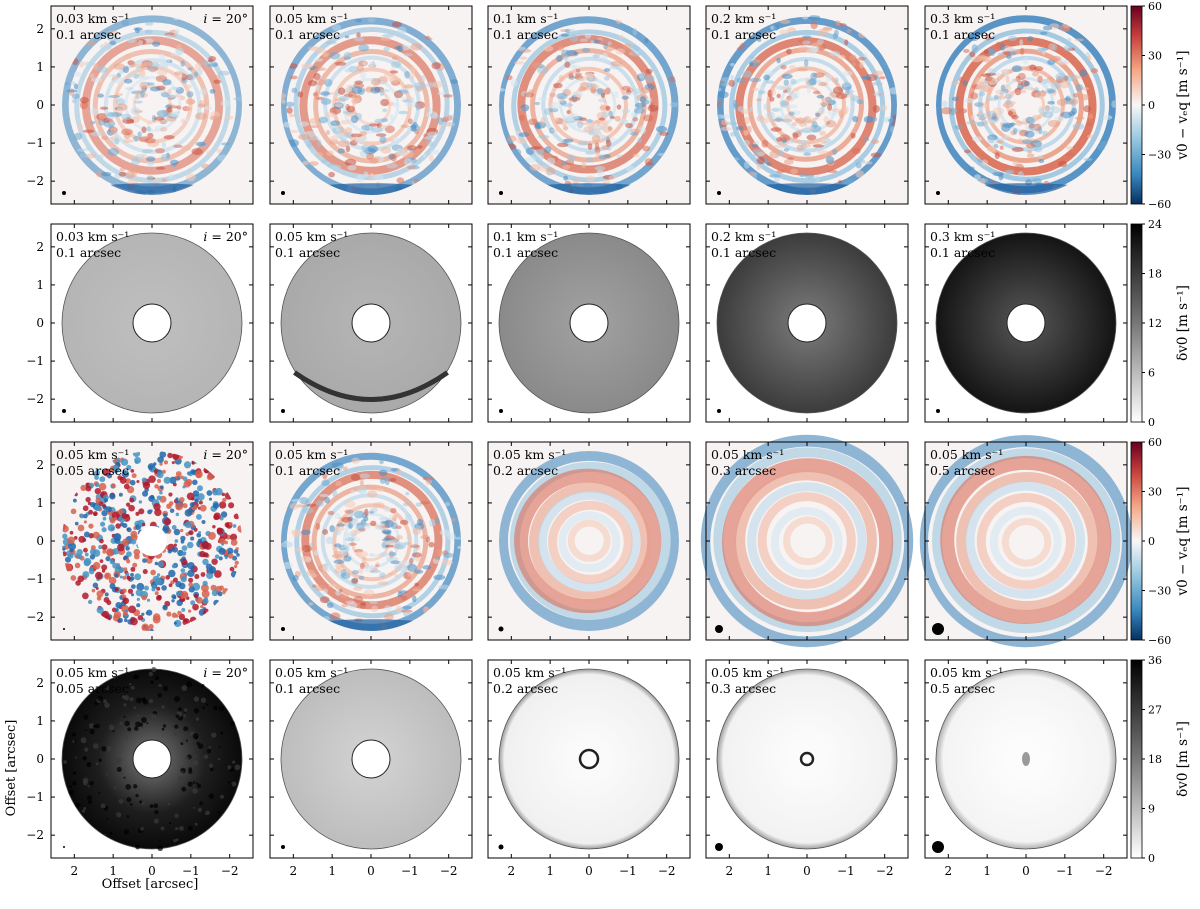  Describe the element at coordinates (1155, 323) in the screenshot. I see `colorbar-tick-label: 12` at that location.